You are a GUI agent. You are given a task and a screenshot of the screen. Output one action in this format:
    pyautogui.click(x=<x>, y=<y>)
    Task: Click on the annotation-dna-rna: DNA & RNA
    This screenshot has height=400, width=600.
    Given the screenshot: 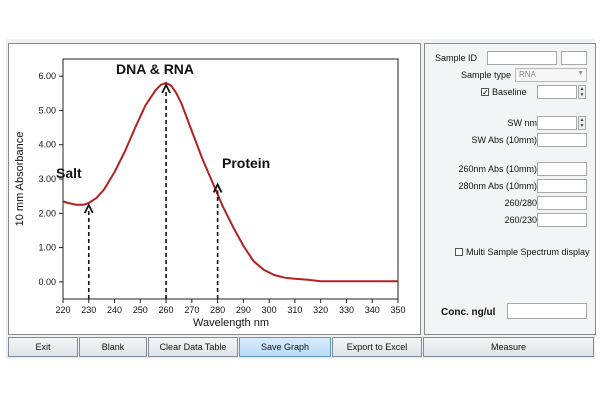 What is the action you would take?
    pyautogui.click(x=155, y=69)
    